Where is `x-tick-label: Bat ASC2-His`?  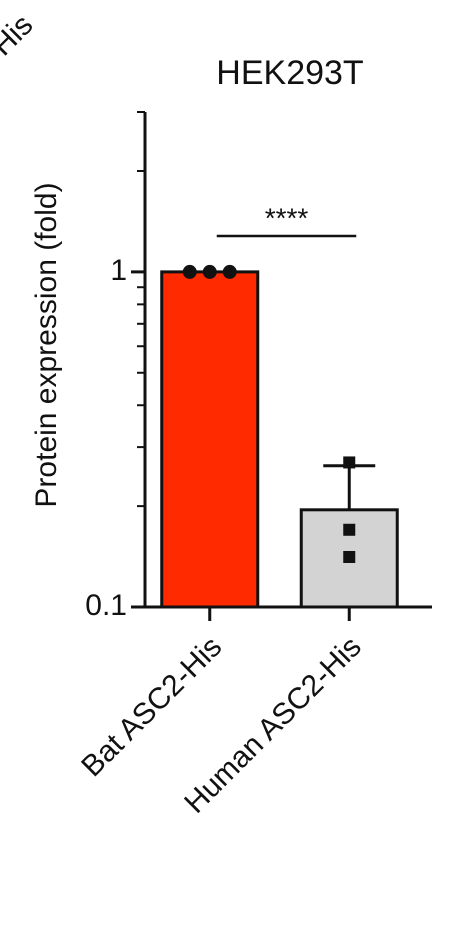
x-tick-label: Bat ASC2-His is located at coordinates (151, 706).